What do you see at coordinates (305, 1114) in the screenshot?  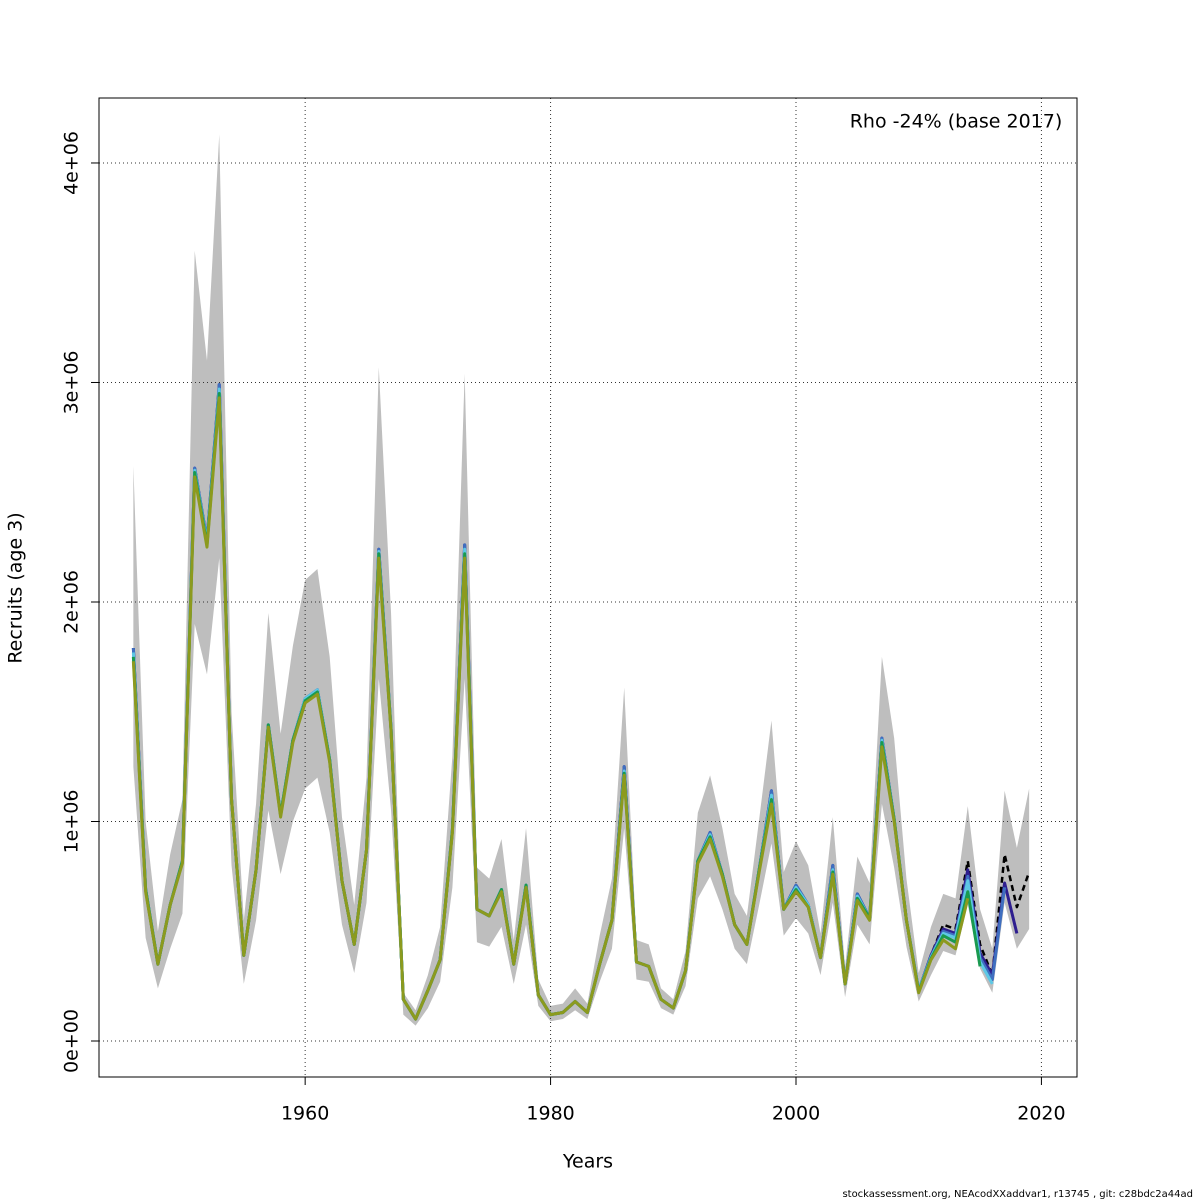 I see `x-tick-label: 1960` at bounding box center [305, 1114].